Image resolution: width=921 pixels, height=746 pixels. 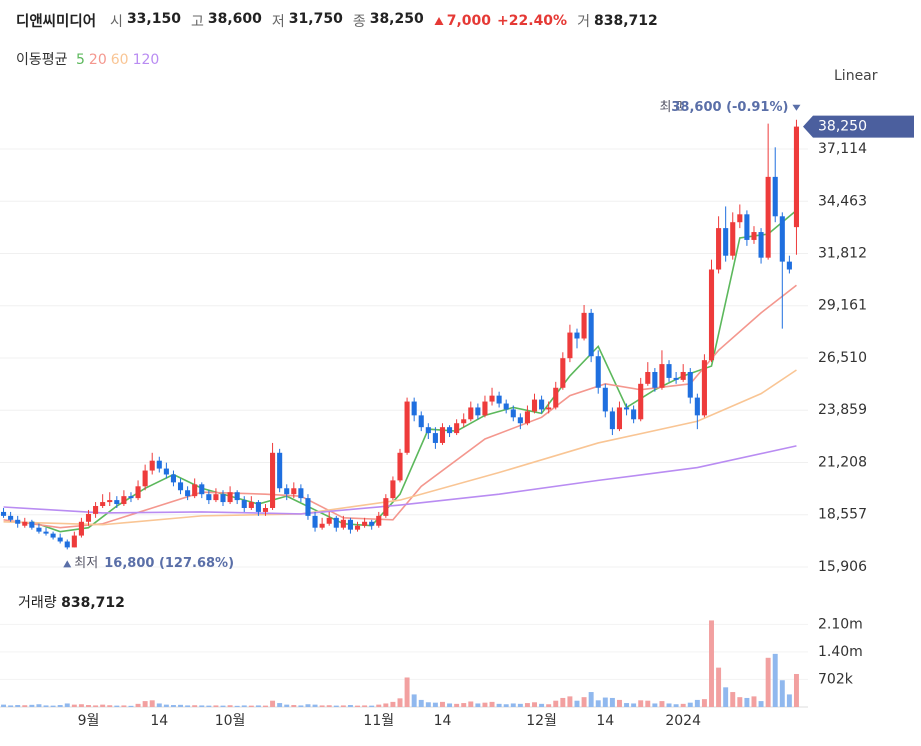 I want to click on legend-entry: 20, so click(x=97, y=60).